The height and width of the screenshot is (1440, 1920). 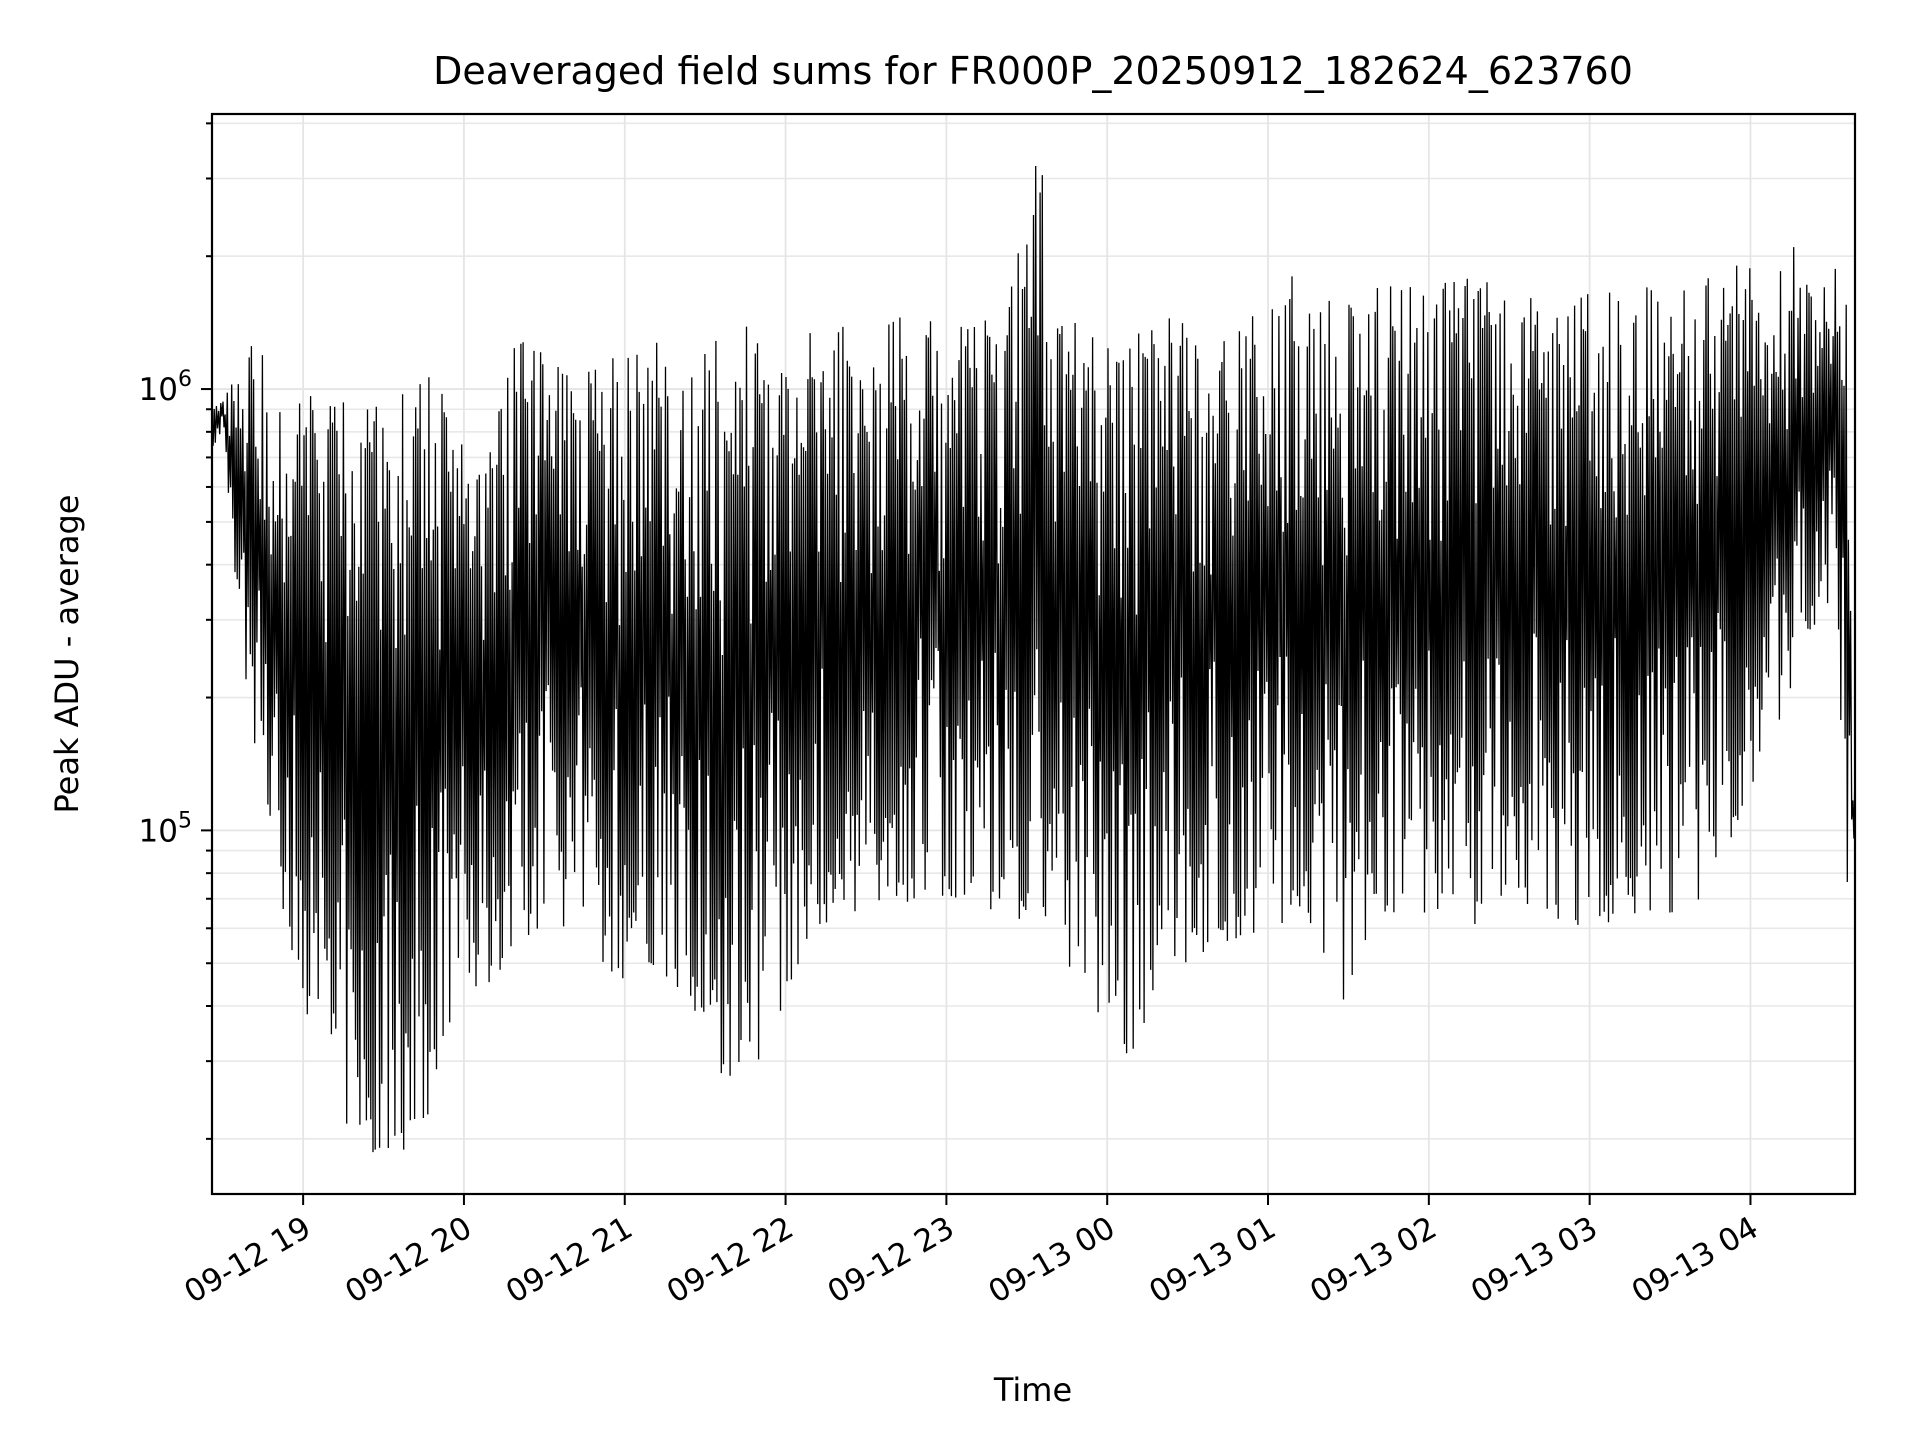 What do you see at coordinates (1534, 1260) in the screenshot?
I see `x-tick-label: 09-13 03` at bounding box center [1534, 1260].